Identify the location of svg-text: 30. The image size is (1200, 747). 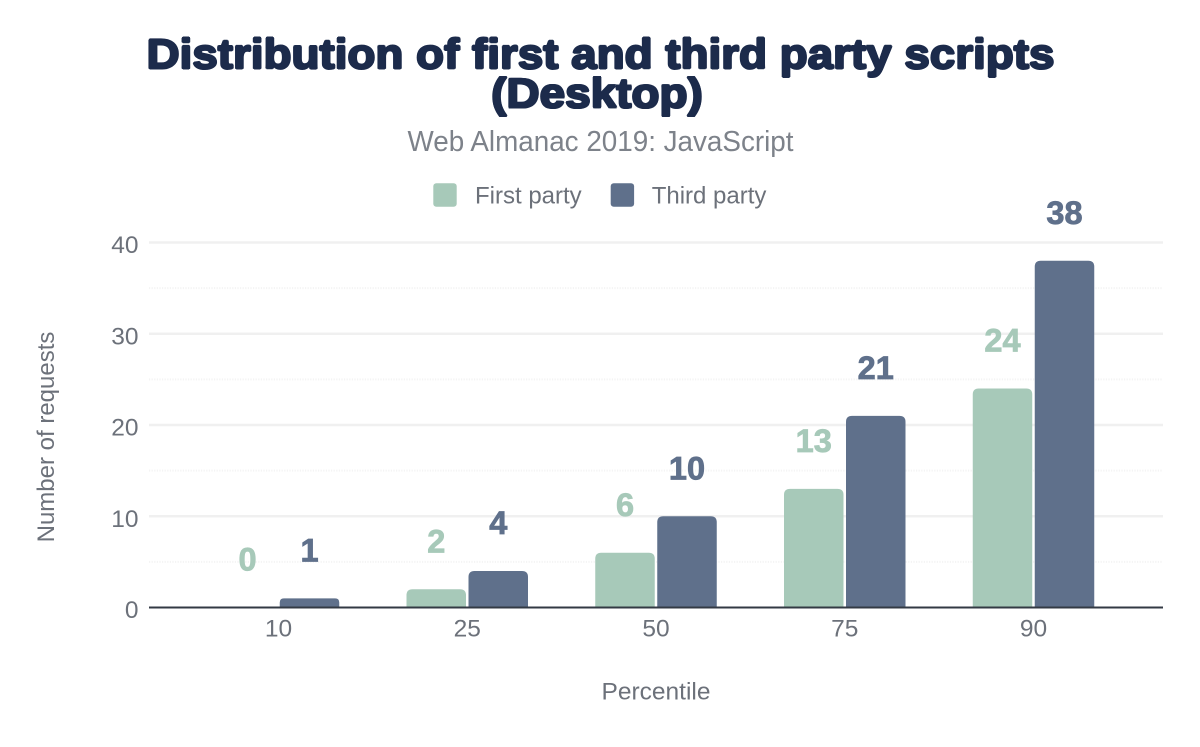
(124, 336).